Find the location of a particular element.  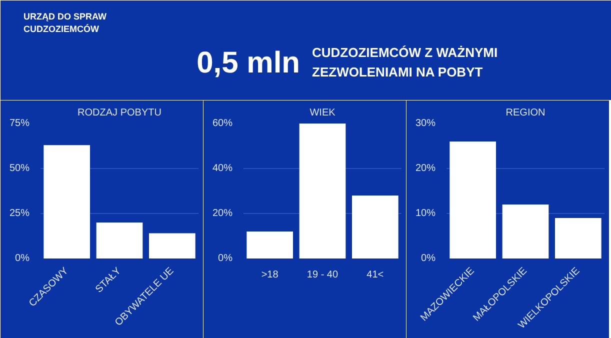

y-tick-label: 30% is located at coordinates (425, 123).